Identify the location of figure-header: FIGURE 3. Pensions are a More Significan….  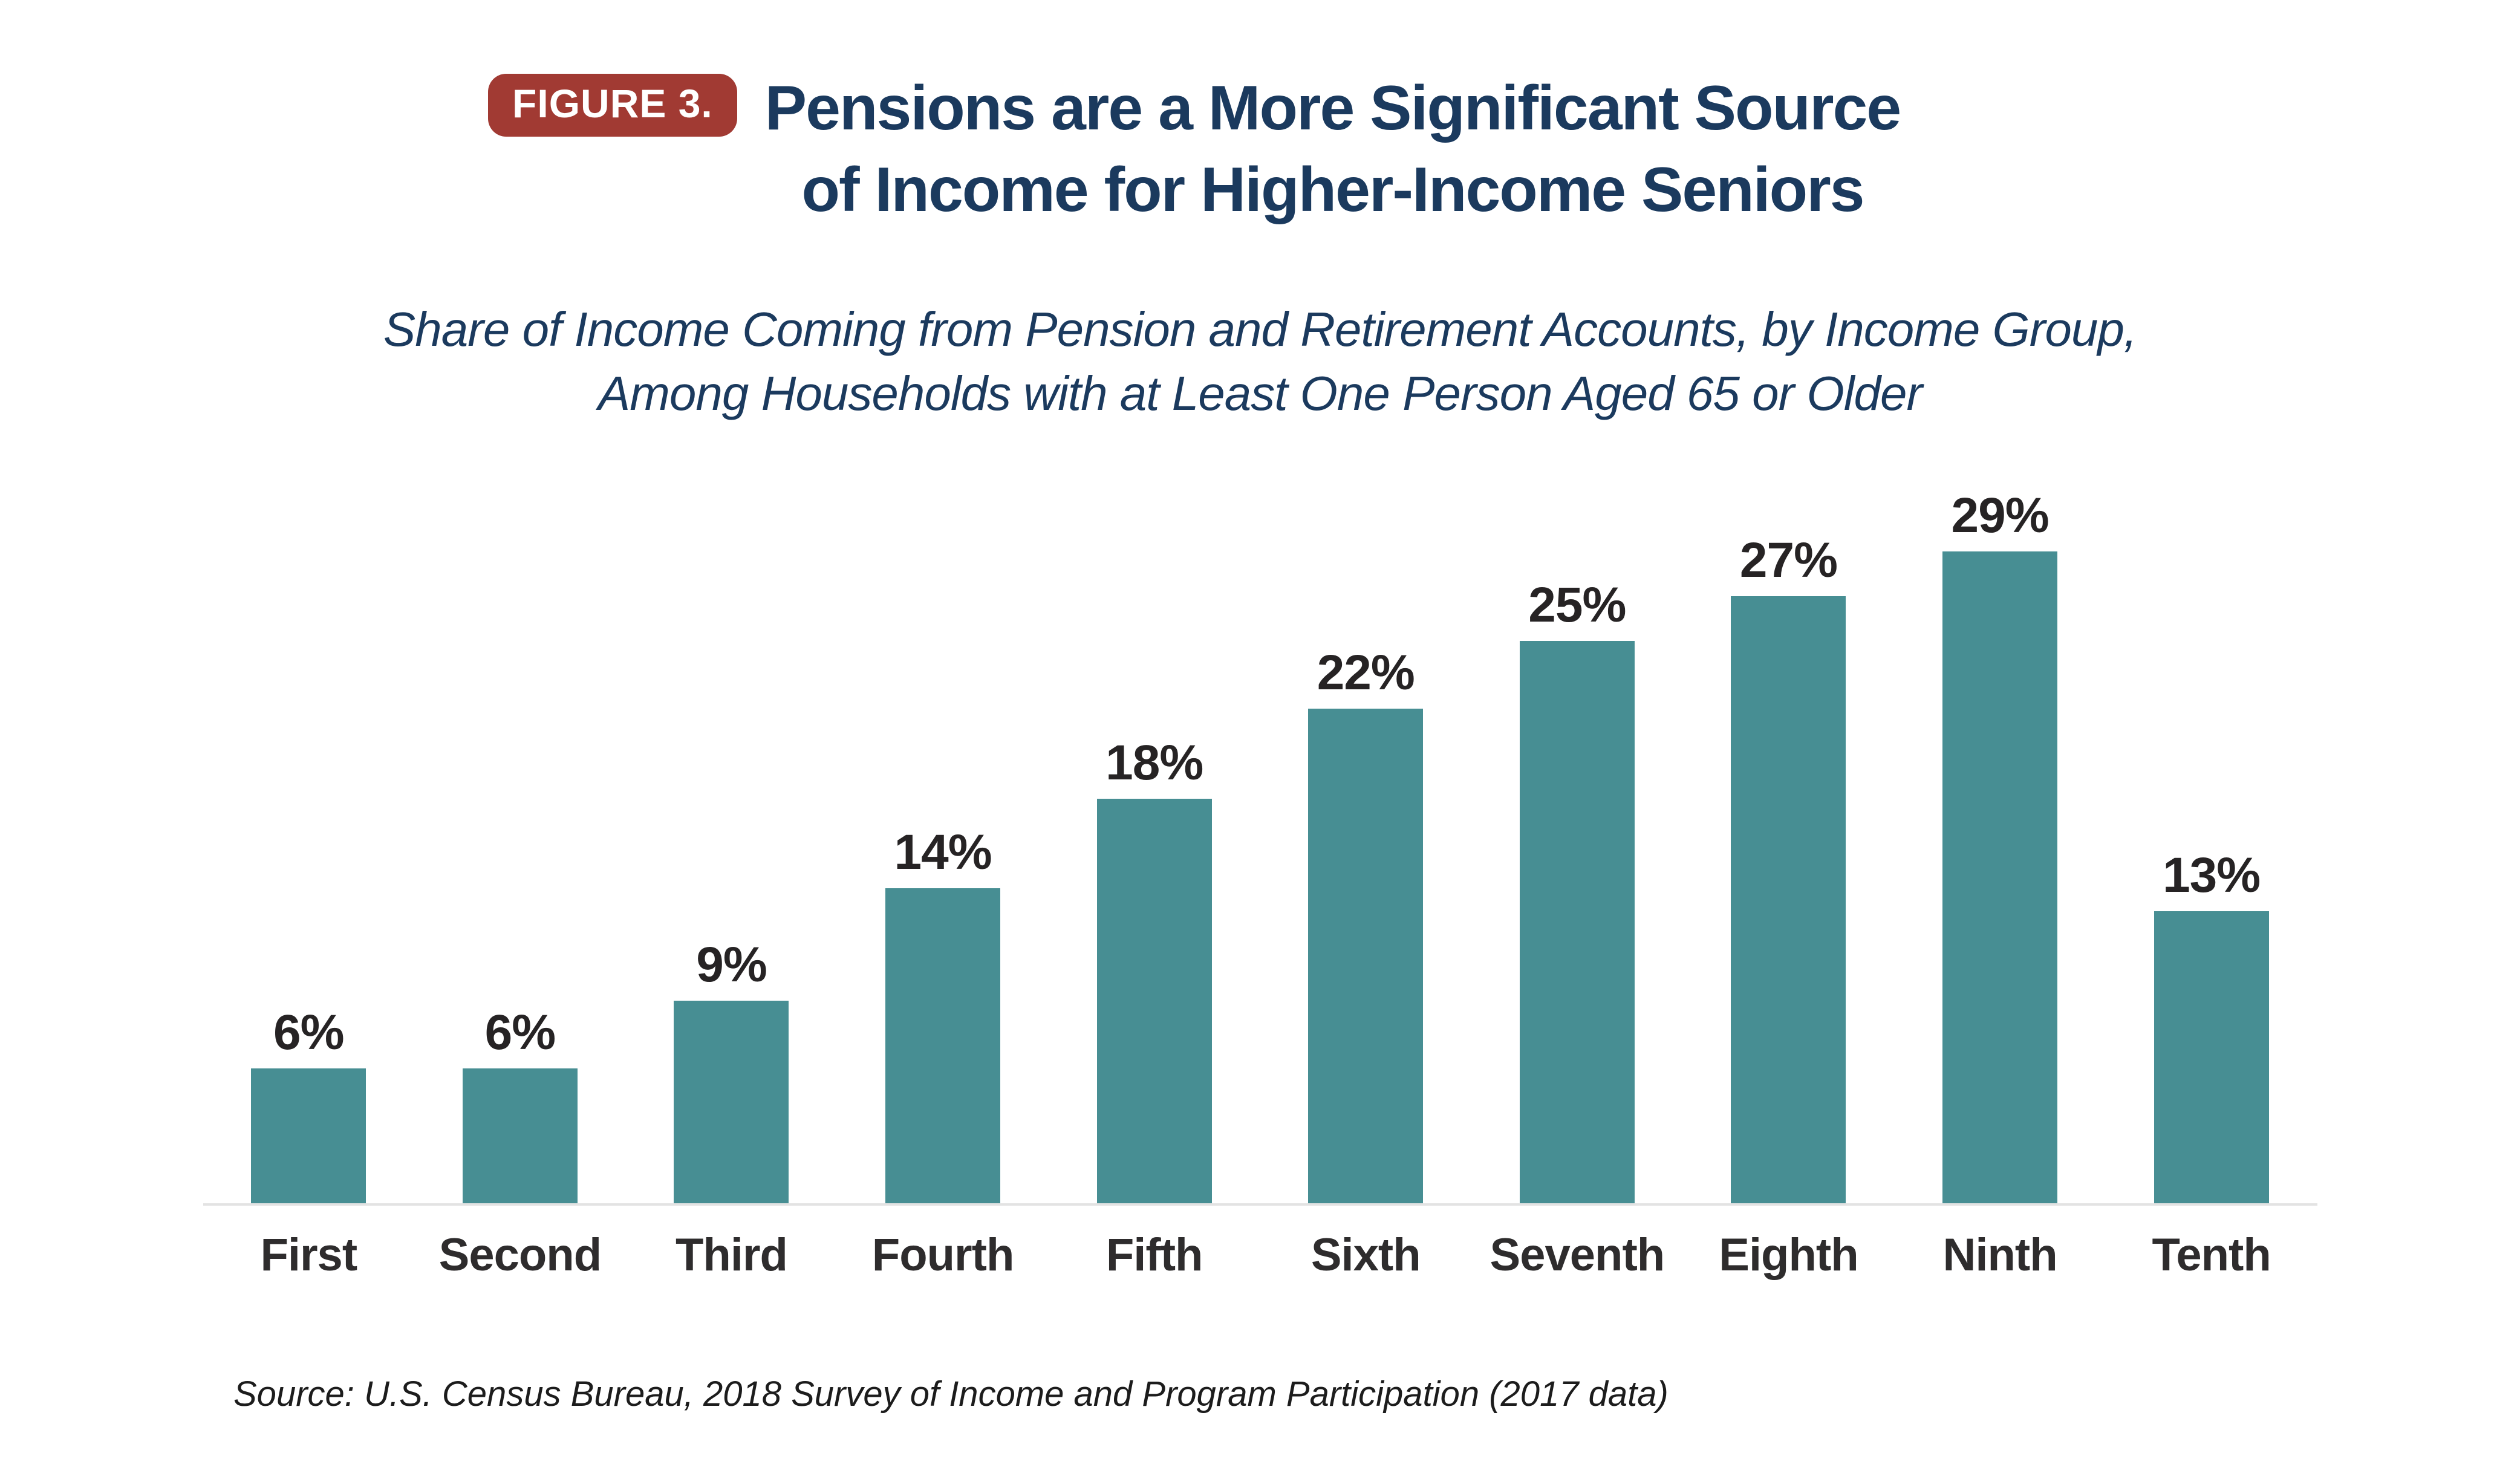
(1260, 149).